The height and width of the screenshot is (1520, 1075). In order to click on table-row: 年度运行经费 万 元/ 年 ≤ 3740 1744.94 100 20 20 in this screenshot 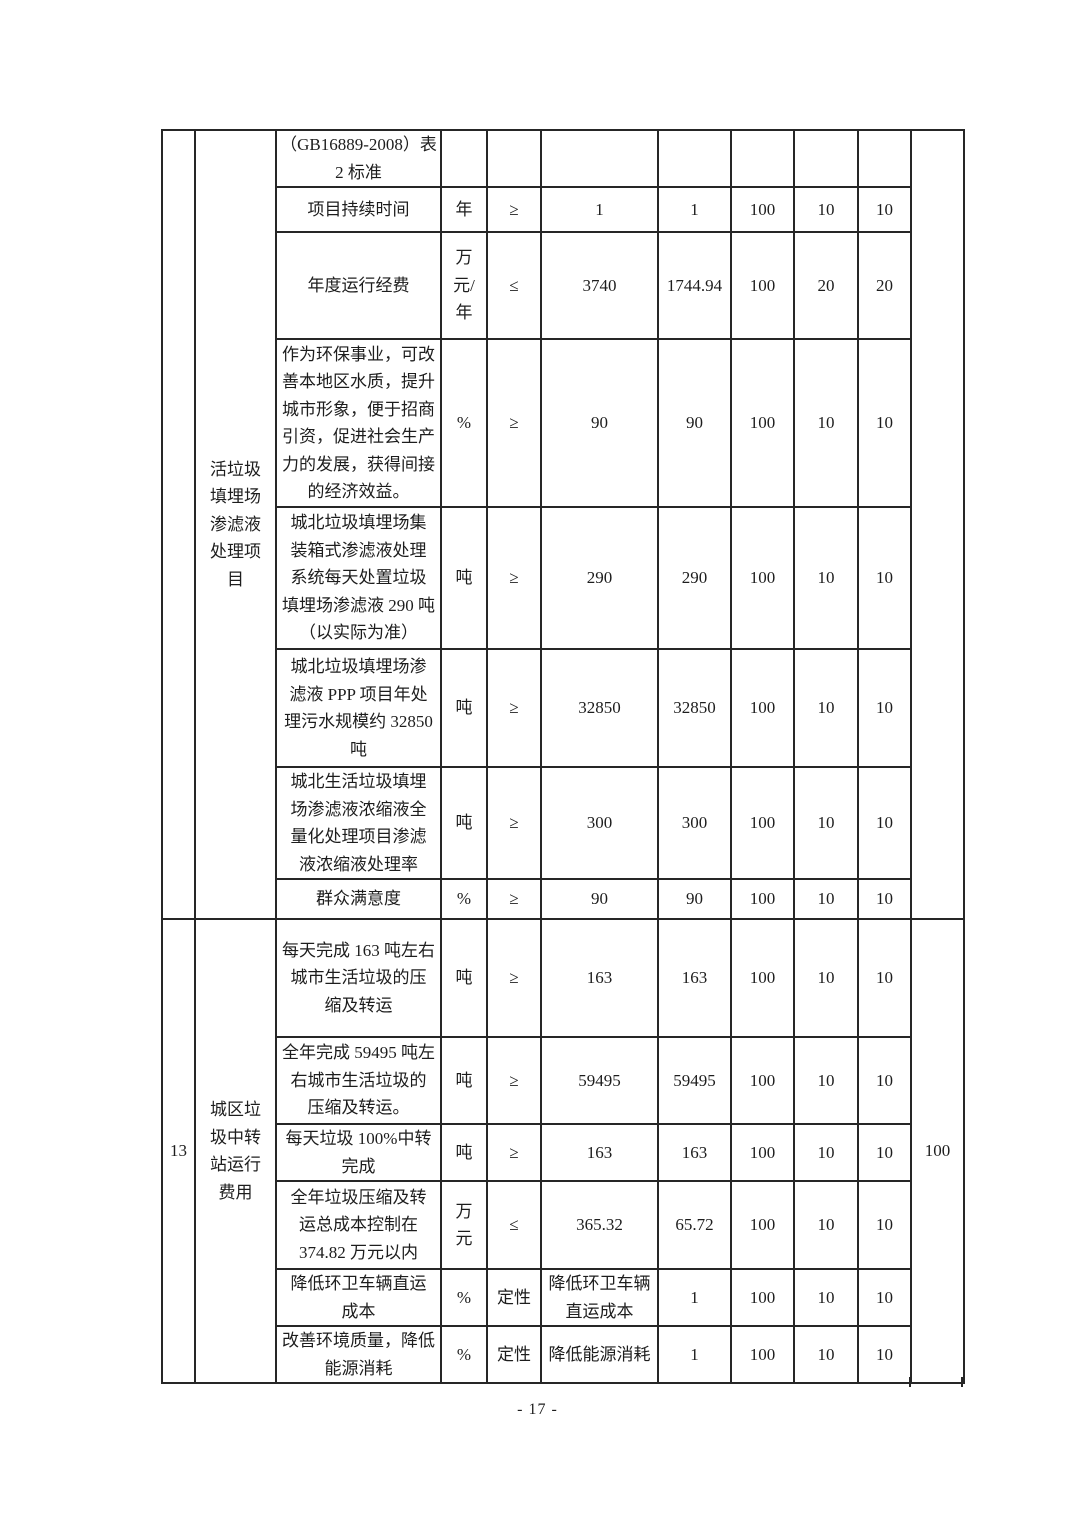, I will do `click(563, 285)`.